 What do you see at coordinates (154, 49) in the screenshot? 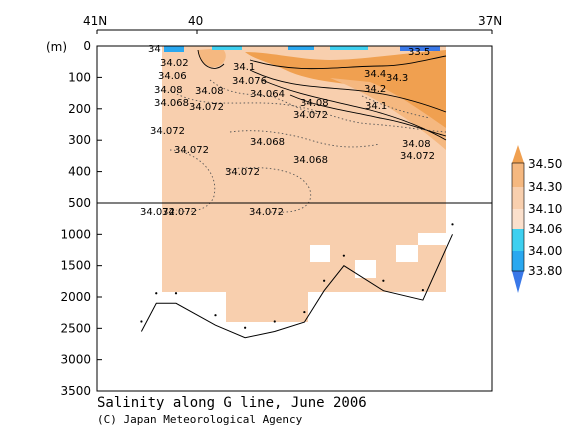
I see `contour-label-34: 34` at bounding box center [154, 49].